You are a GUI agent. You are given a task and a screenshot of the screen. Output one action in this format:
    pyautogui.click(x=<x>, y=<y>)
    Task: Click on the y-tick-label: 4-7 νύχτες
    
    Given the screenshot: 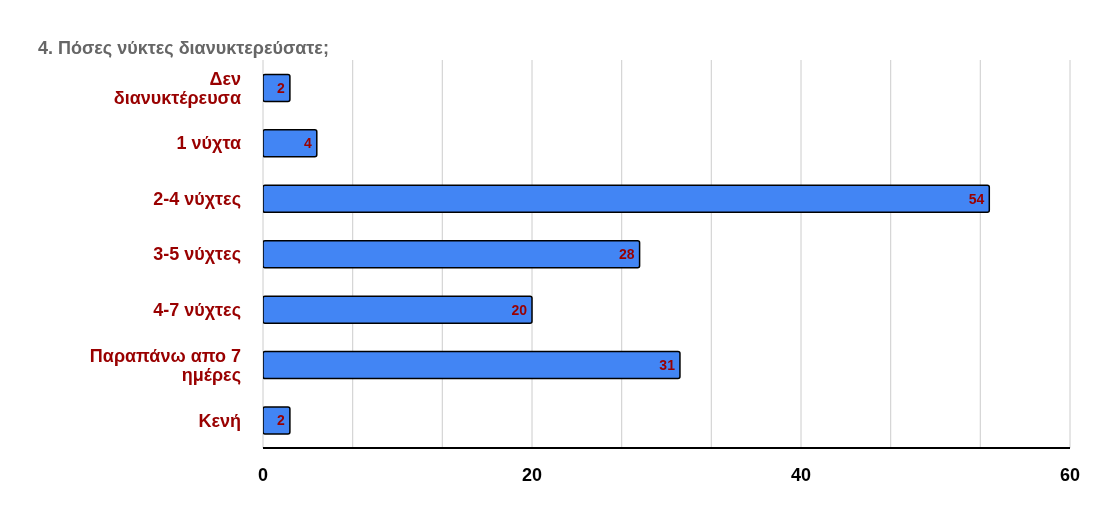 What is the action you would take?
    pyautogui.click(x=197, y=309)
    